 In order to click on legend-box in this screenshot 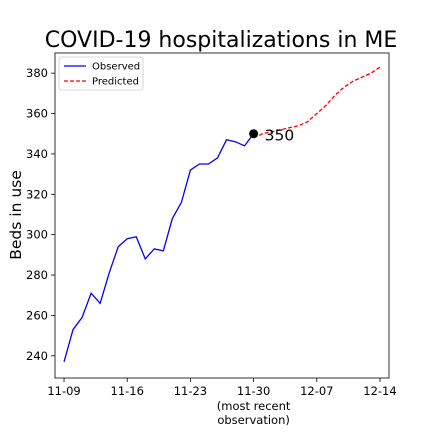, I will do `click(101, 73)`.